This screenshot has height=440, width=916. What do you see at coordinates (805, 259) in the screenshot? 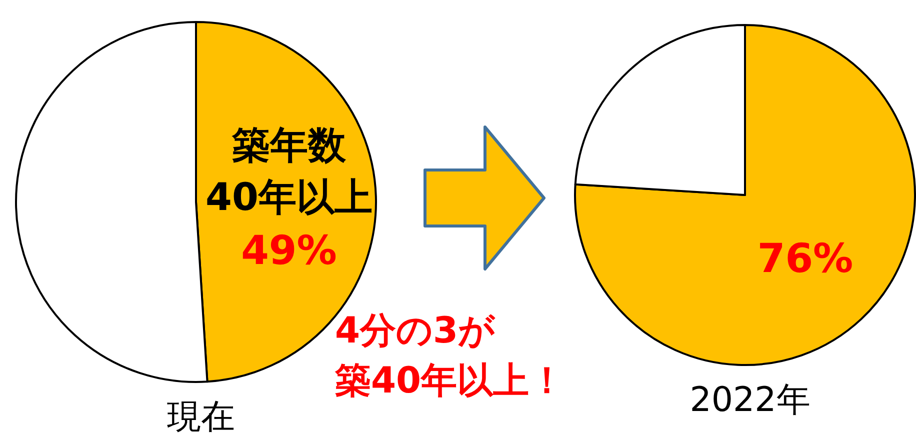
I see `data-label: 76%` at bounding box center [805, 259].